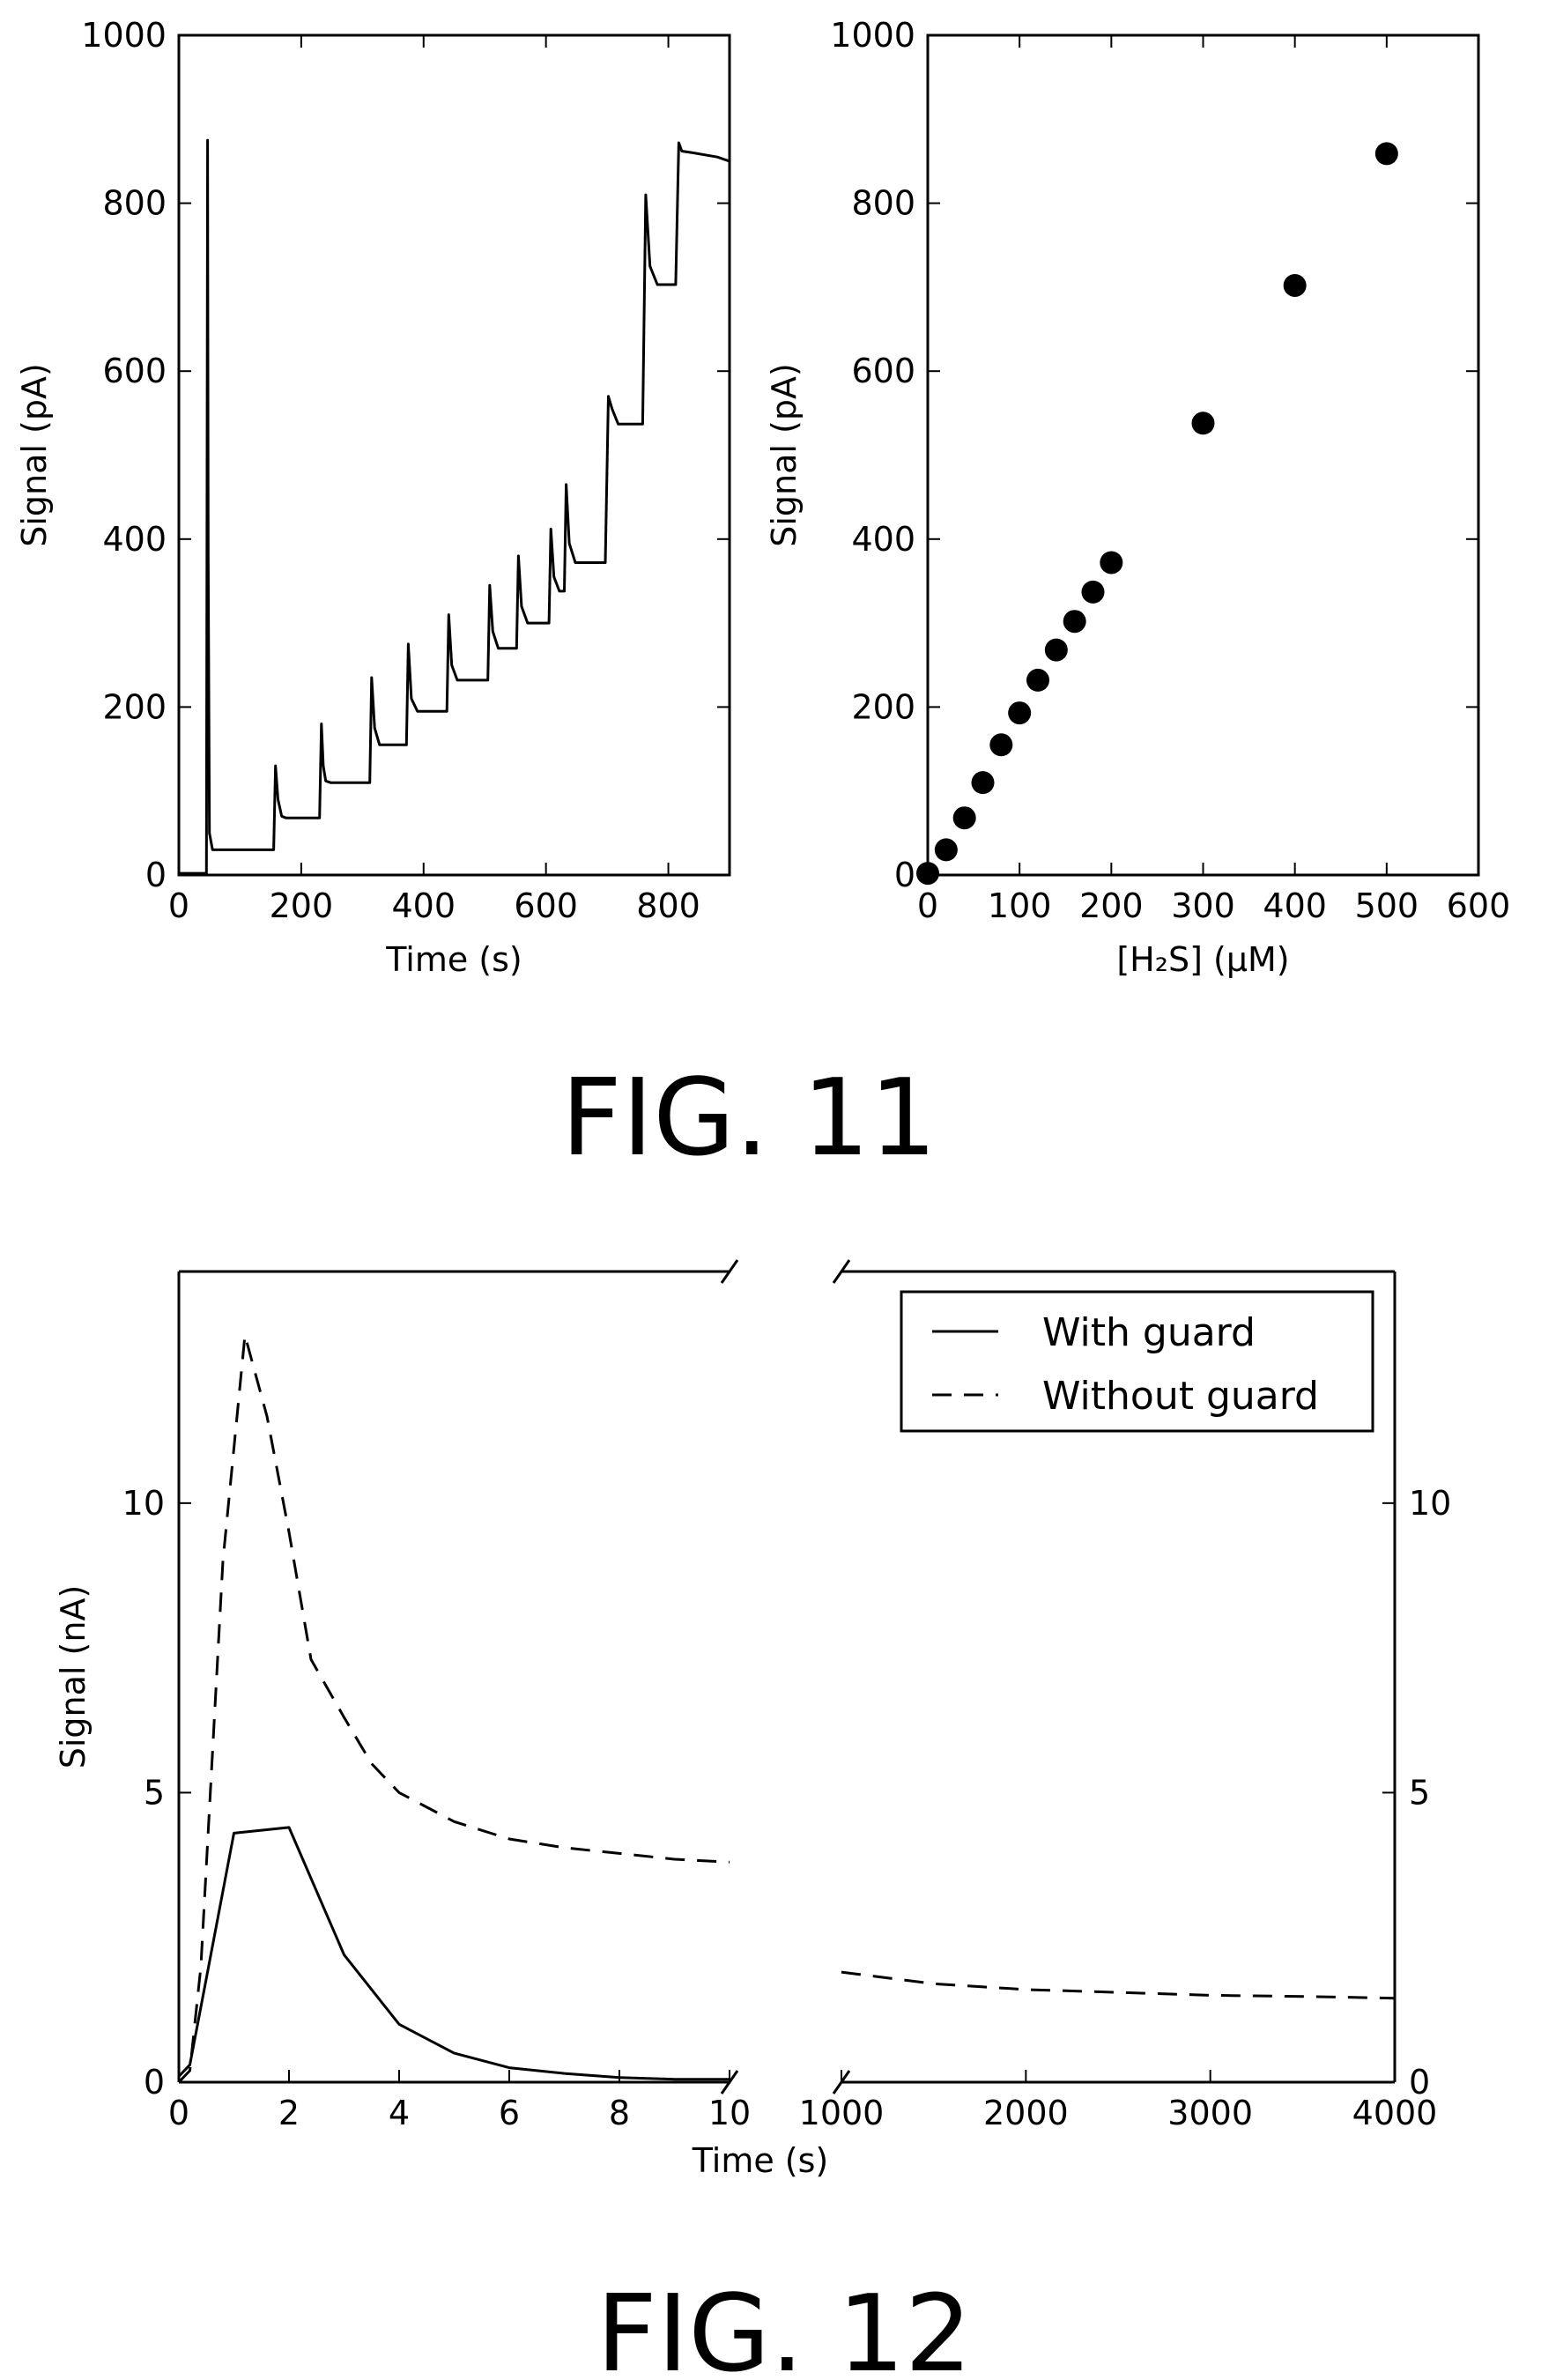 The height and width of the screenshot is (2380, 1541). Describe the element at coordinates (842, 2113) in the screenshot. I see `x-tick-label: 1000` at that location.